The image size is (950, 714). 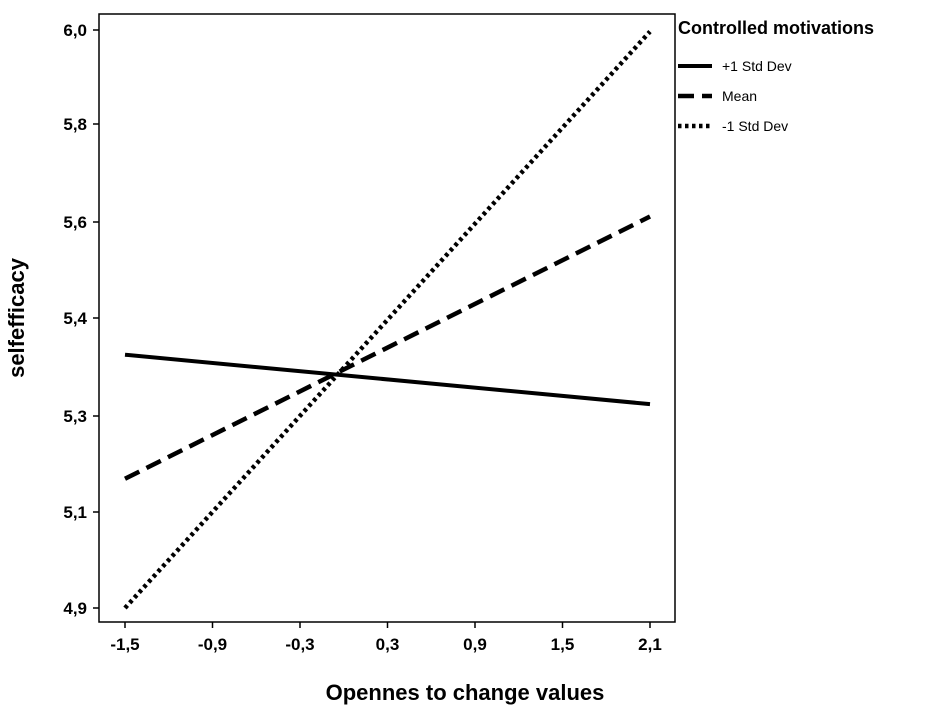 I want to click on legend-title: Controlled motivations, so click(x=776, y=28).